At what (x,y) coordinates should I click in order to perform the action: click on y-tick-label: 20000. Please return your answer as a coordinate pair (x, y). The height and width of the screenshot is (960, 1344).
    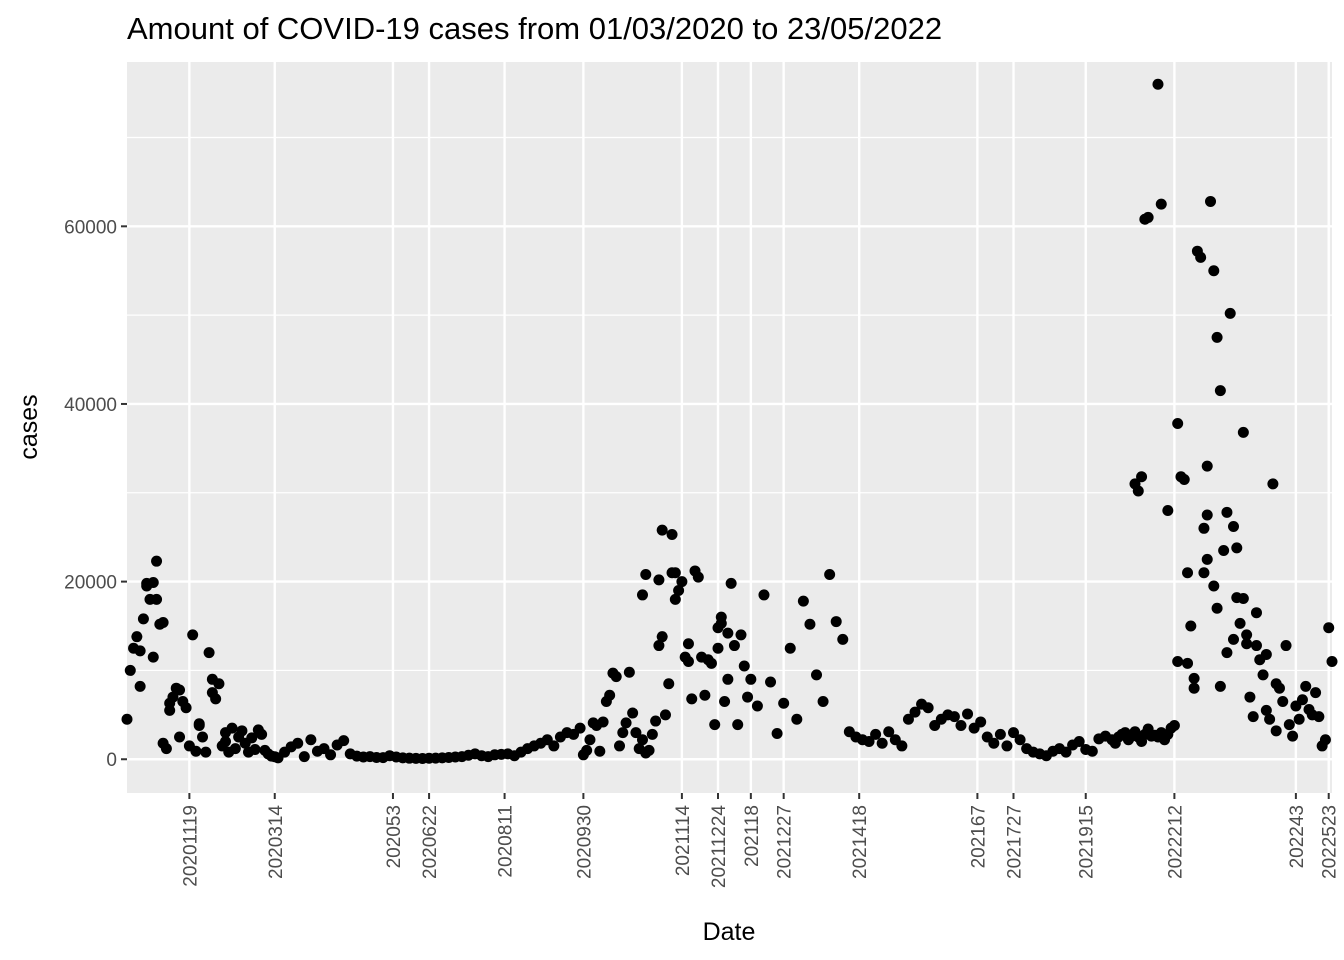
    Looking at the image, I should click on (90, 583).